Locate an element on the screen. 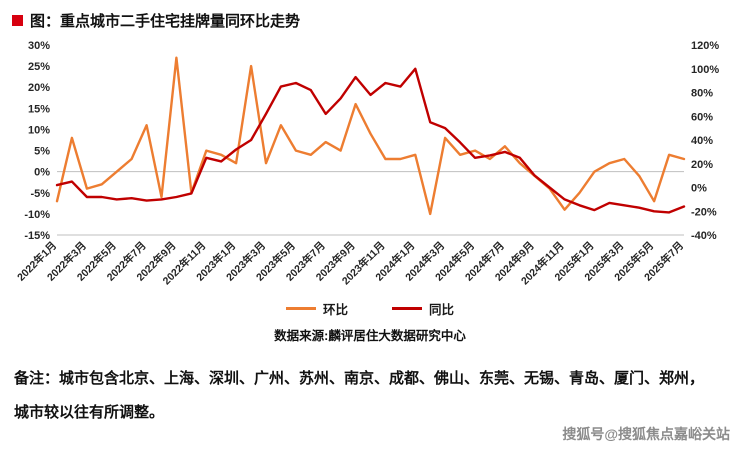  mom-line-swatch-icon is located at coordinates (300, 308).